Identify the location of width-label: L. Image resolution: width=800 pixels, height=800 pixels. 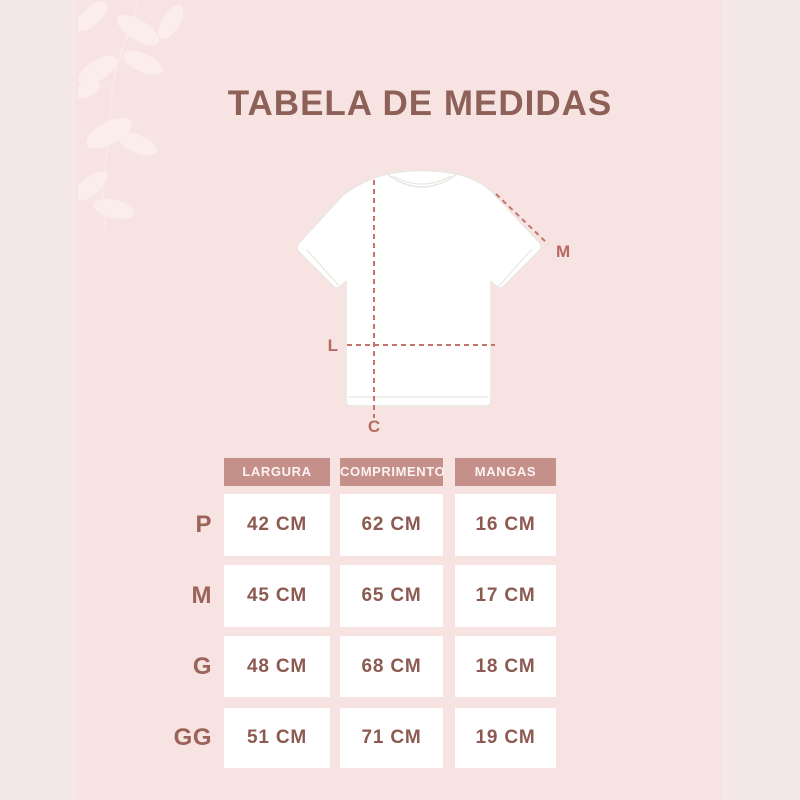
(333, 345).